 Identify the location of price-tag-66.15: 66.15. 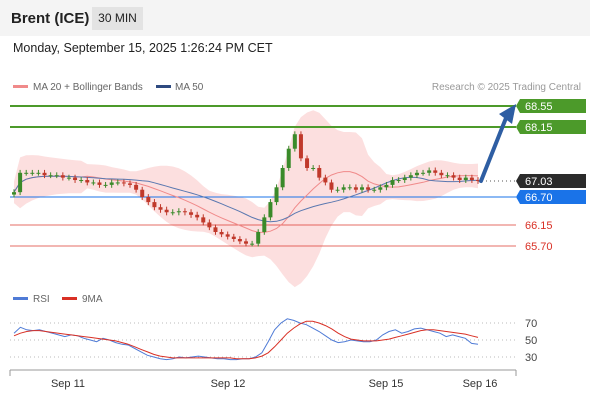
(539, 226).